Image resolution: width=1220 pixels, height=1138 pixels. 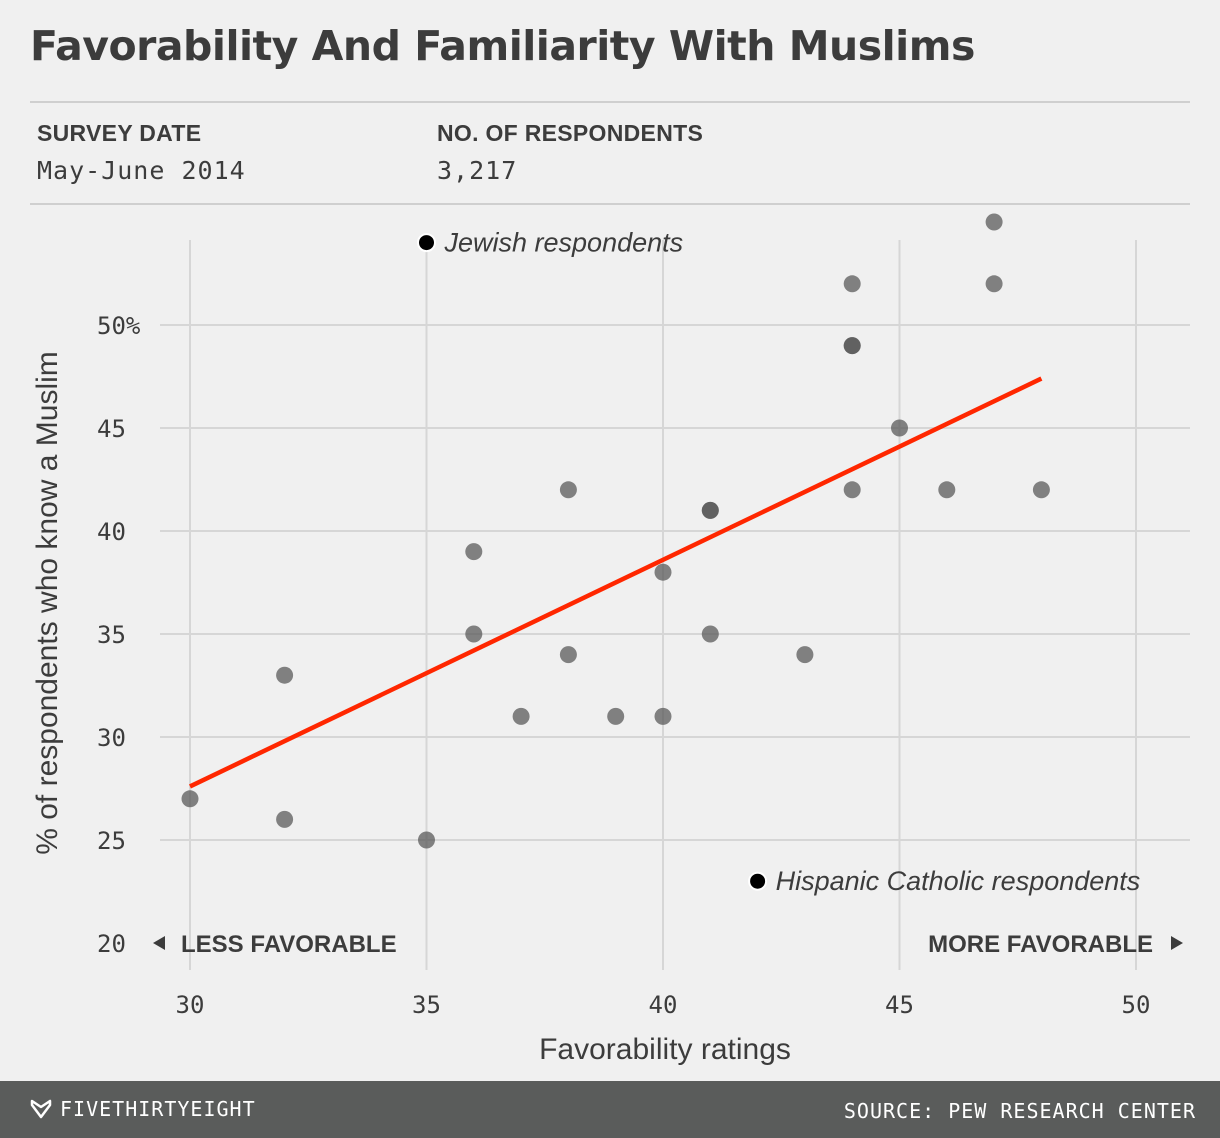 I want to click on survey-date-value: May-June 2014, so click(x=141, y=170).